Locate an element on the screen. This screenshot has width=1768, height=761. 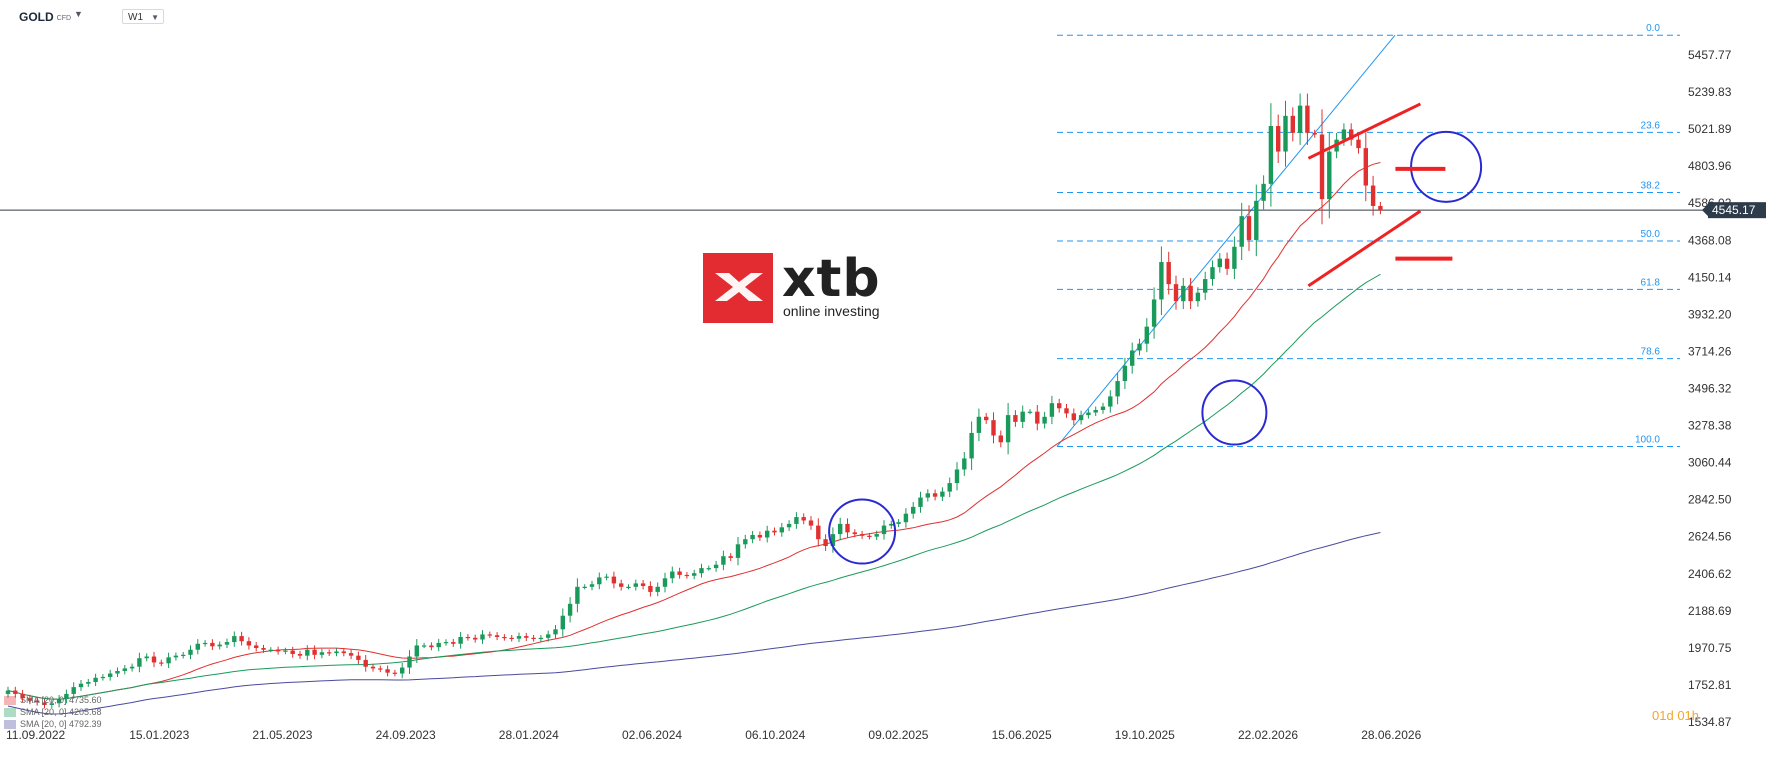
y-tick-label: 1970.75 is located at coordinates (1710, 648).